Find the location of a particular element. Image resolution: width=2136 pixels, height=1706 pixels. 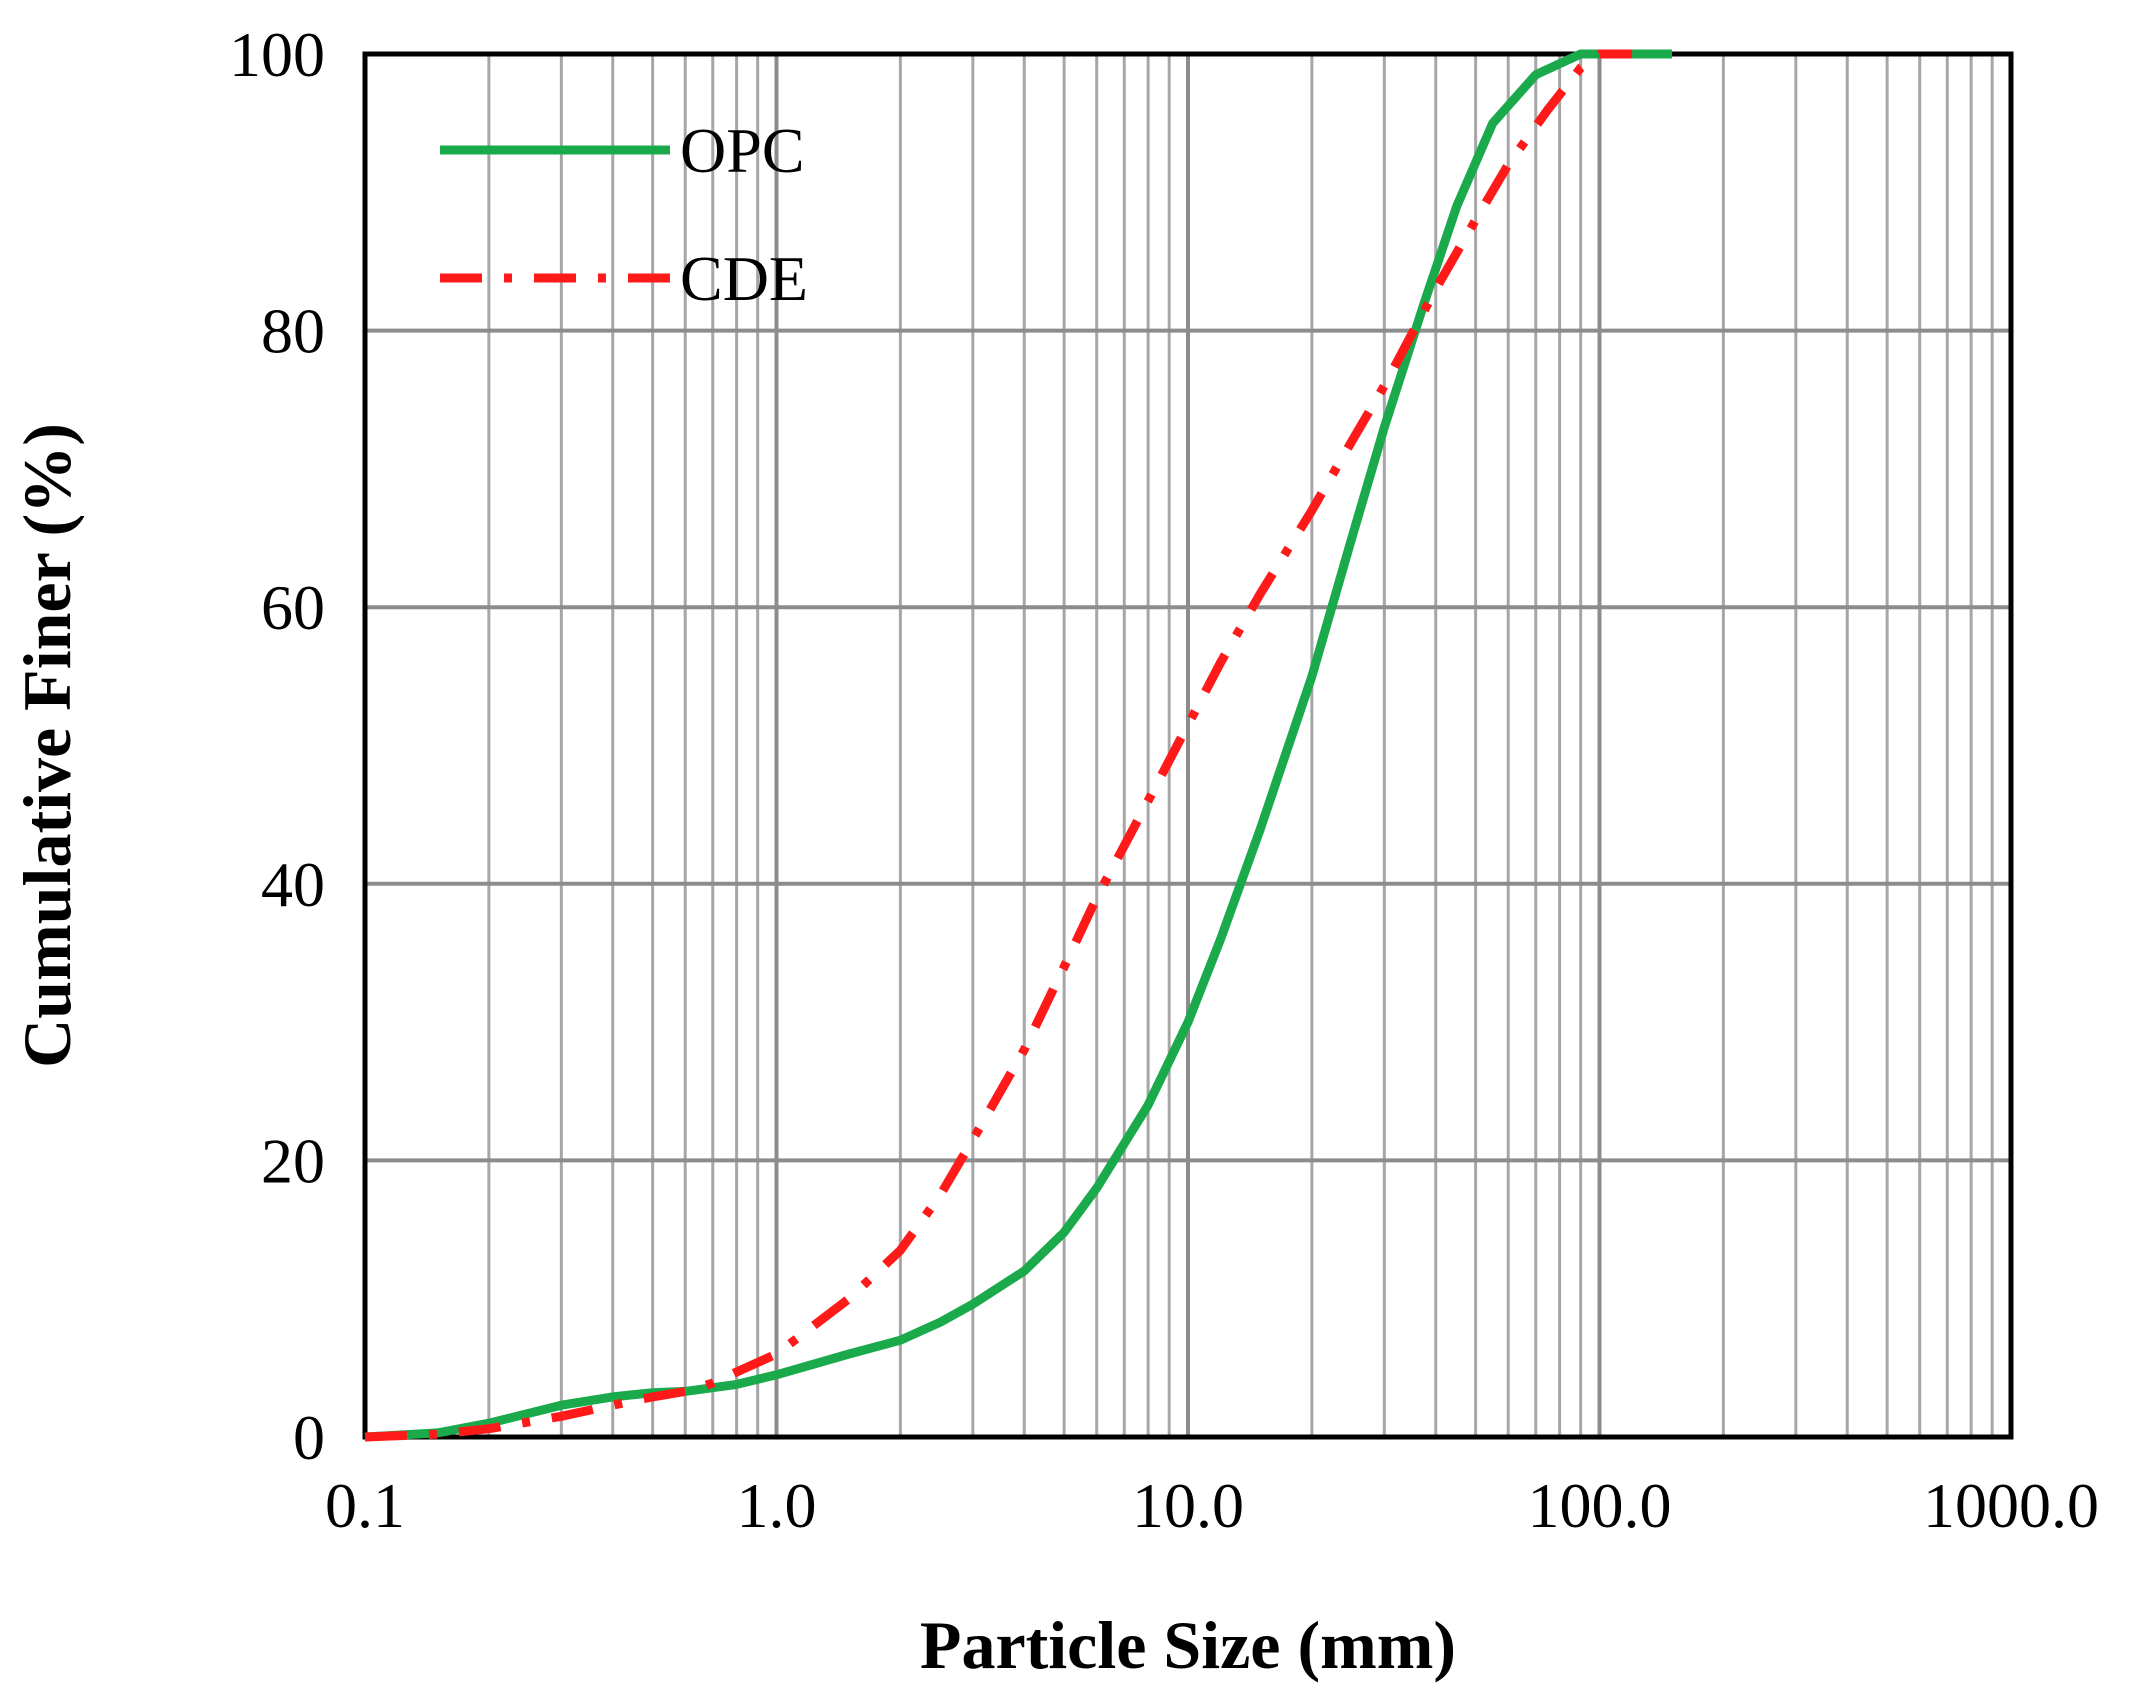

y-axis-title: Cumulative Finer (%) is located at coordinates (47, 745).